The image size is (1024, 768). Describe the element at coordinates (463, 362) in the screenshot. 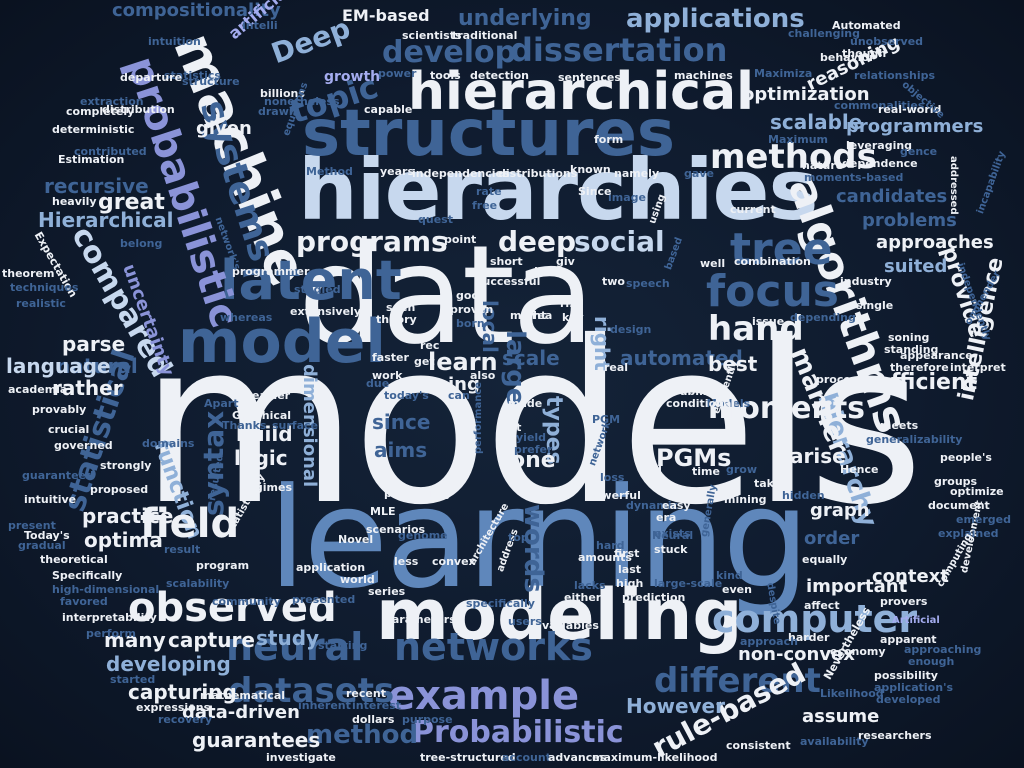

I see `word-learn: learn` at that location.